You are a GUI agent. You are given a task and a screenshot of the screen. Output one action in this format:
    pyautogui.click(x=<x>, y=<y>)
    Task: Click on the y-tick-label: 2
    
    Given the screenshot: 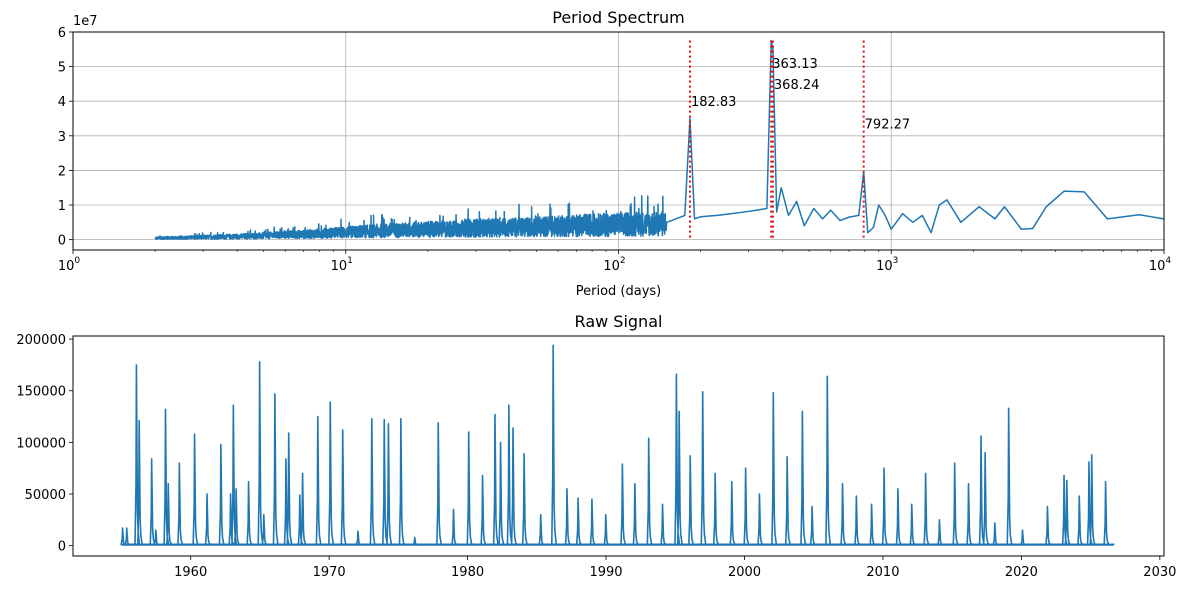 What is the action you would take?
    pyautogui.click(x=62, y=171)
    